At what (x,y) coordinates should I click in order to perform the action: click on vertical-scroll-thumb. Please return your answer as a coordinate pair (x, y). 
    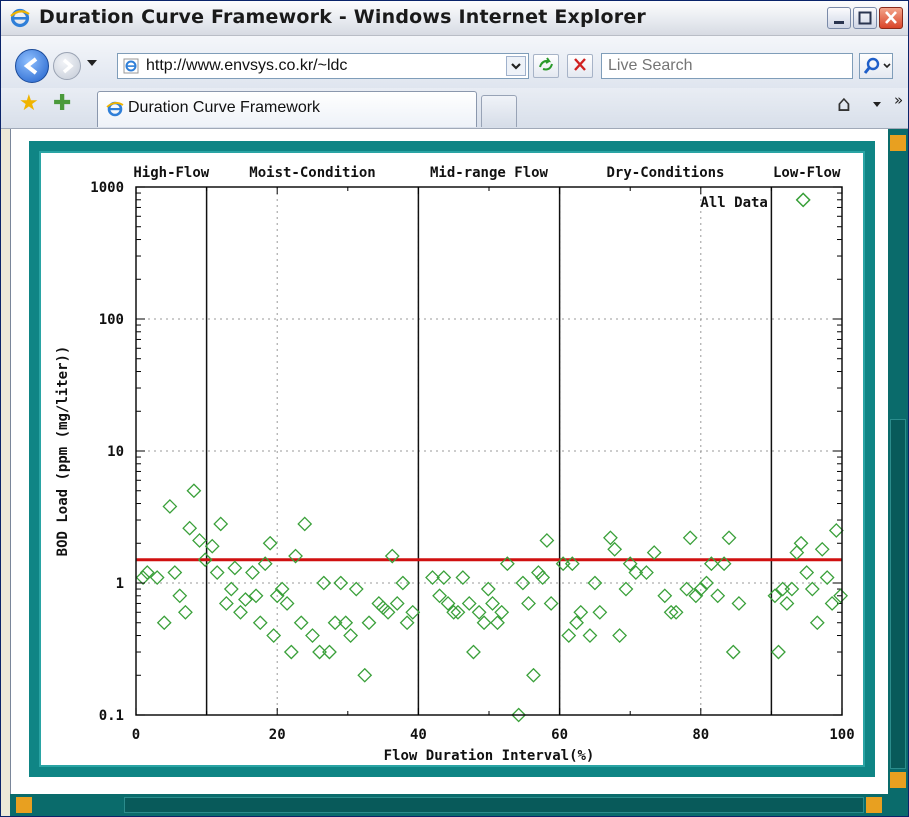
    Looking at the image, I should click on (898, 594).